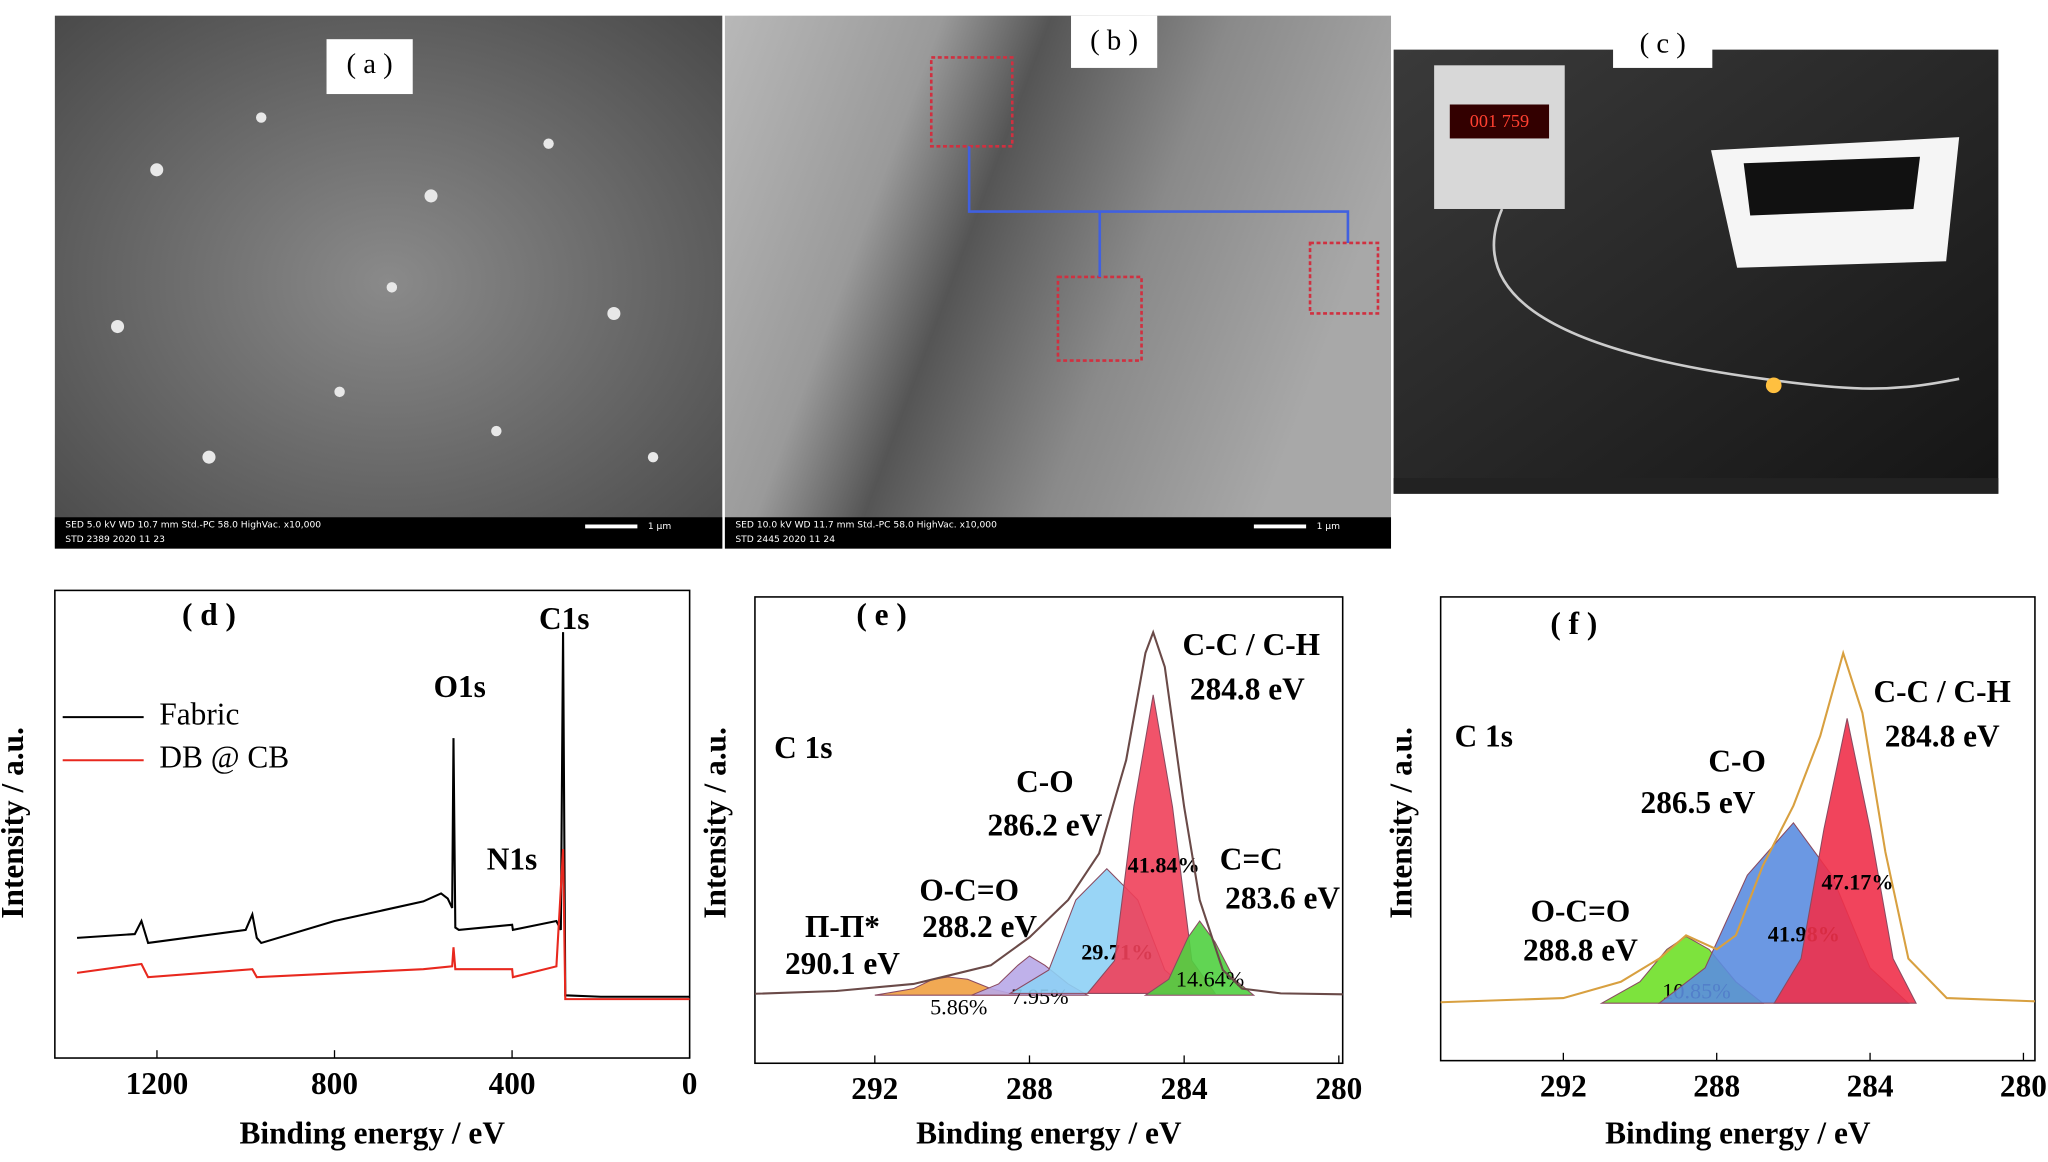  What do you see at coordinates (1698, 802) in the screenshot?
I see `annotation: 286.5 eV` at bounding box center [1698, 802].